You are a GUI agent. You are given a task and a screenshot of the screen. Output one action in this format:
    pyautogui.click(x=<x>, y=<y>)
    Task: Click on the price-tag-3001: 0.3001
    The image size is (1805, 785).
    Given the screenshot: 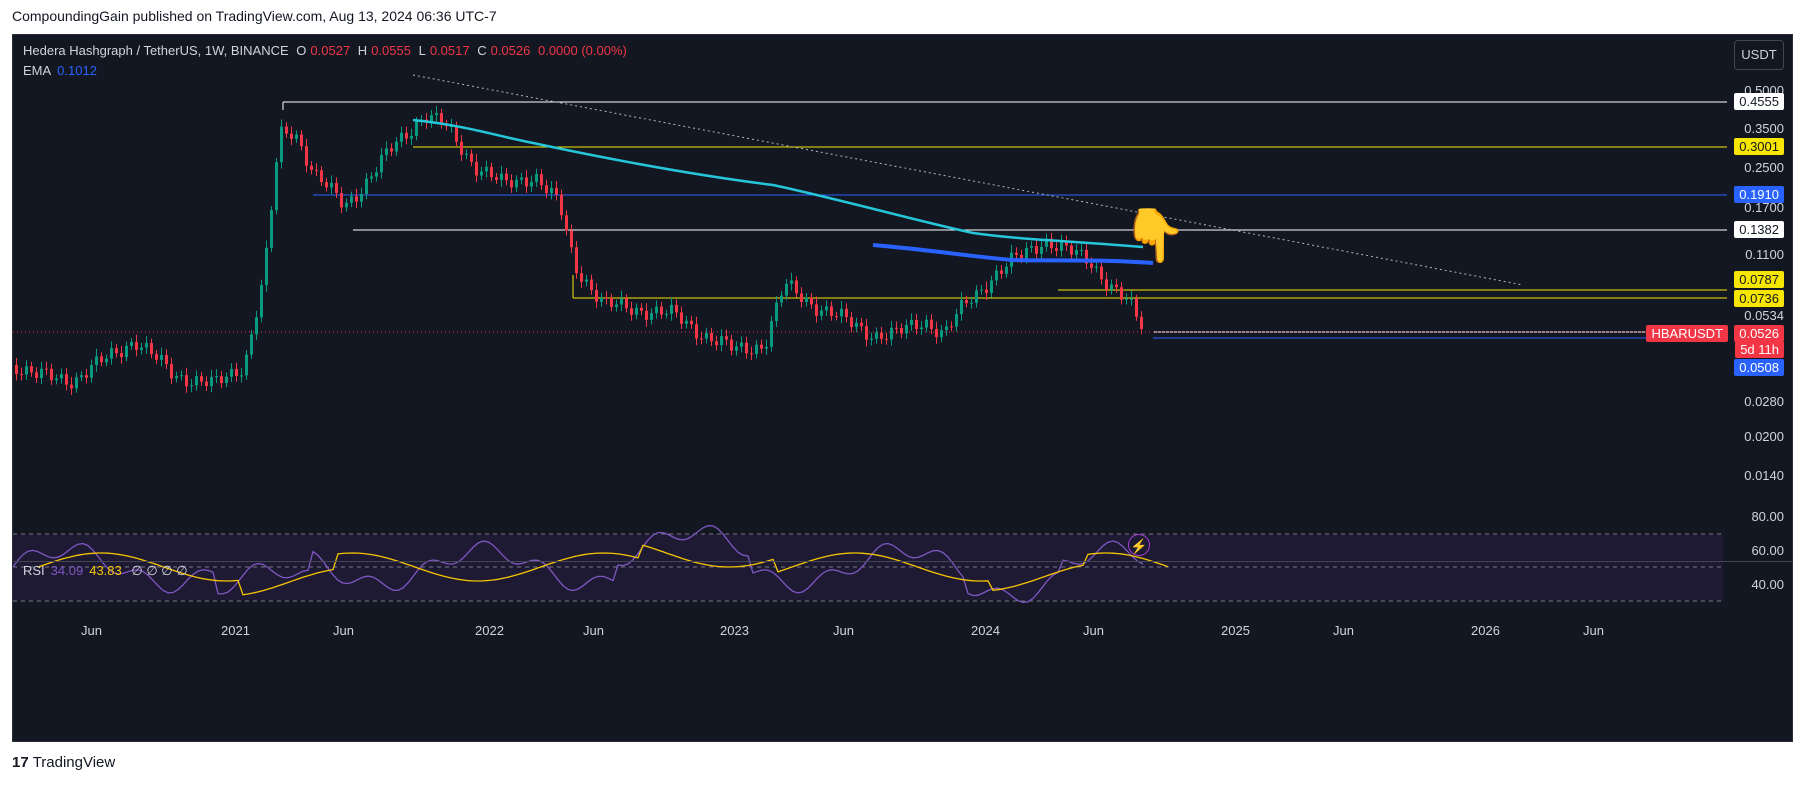 What is the action you would take?
    pyautogui.click(x=1759, y=146)
    